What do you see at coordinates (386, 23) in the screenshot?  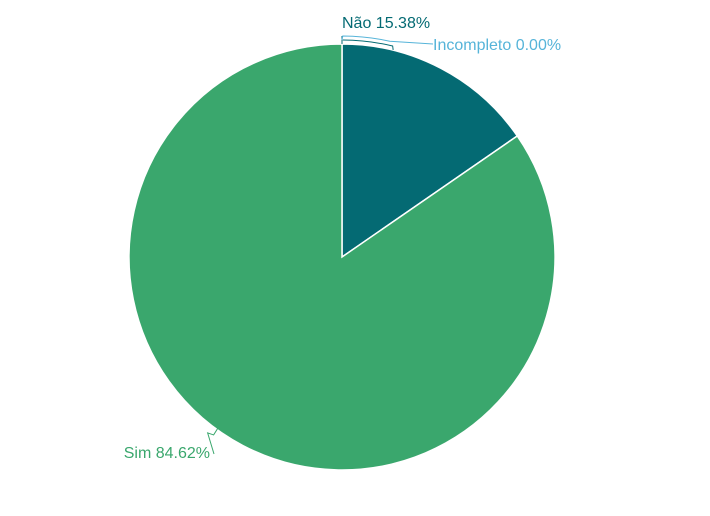 I see `data-label-nao: Não 15.38%` at bounding box center [386, 23].